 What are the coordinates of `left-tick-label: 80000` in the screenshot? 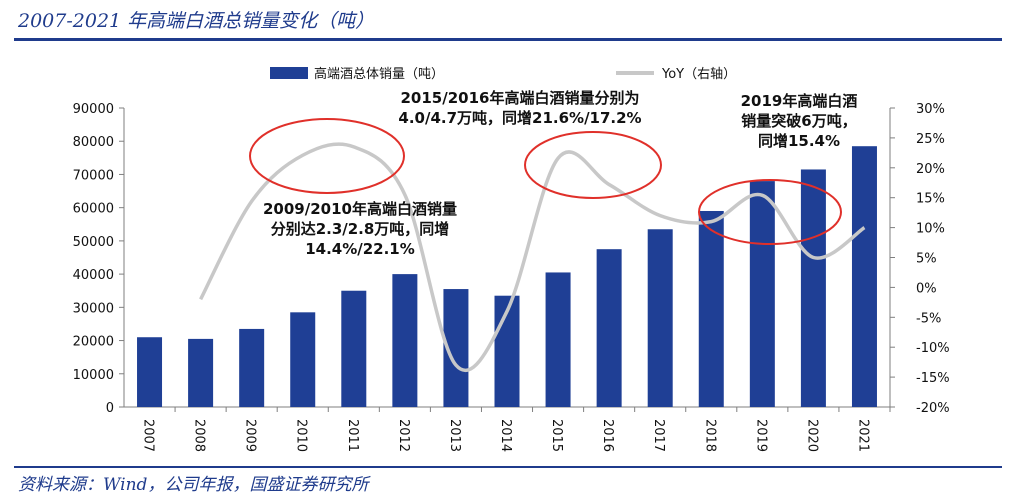 It's located at (93, 142).